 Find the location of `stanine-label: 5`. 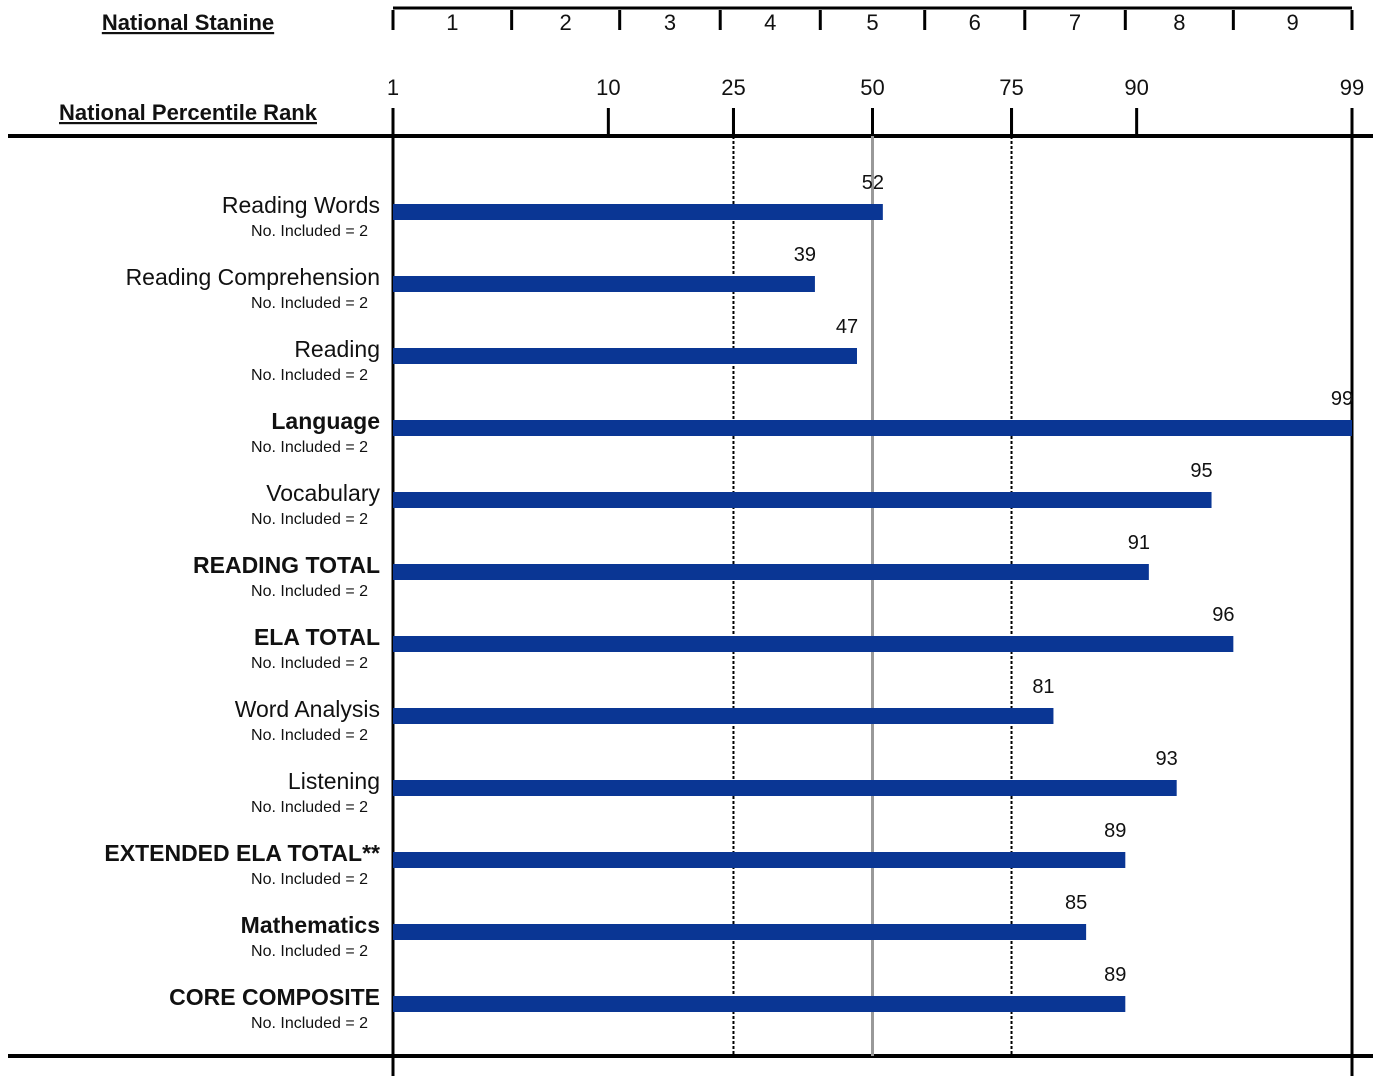

stanine-label: 5 is located at coordinates (872, 22).